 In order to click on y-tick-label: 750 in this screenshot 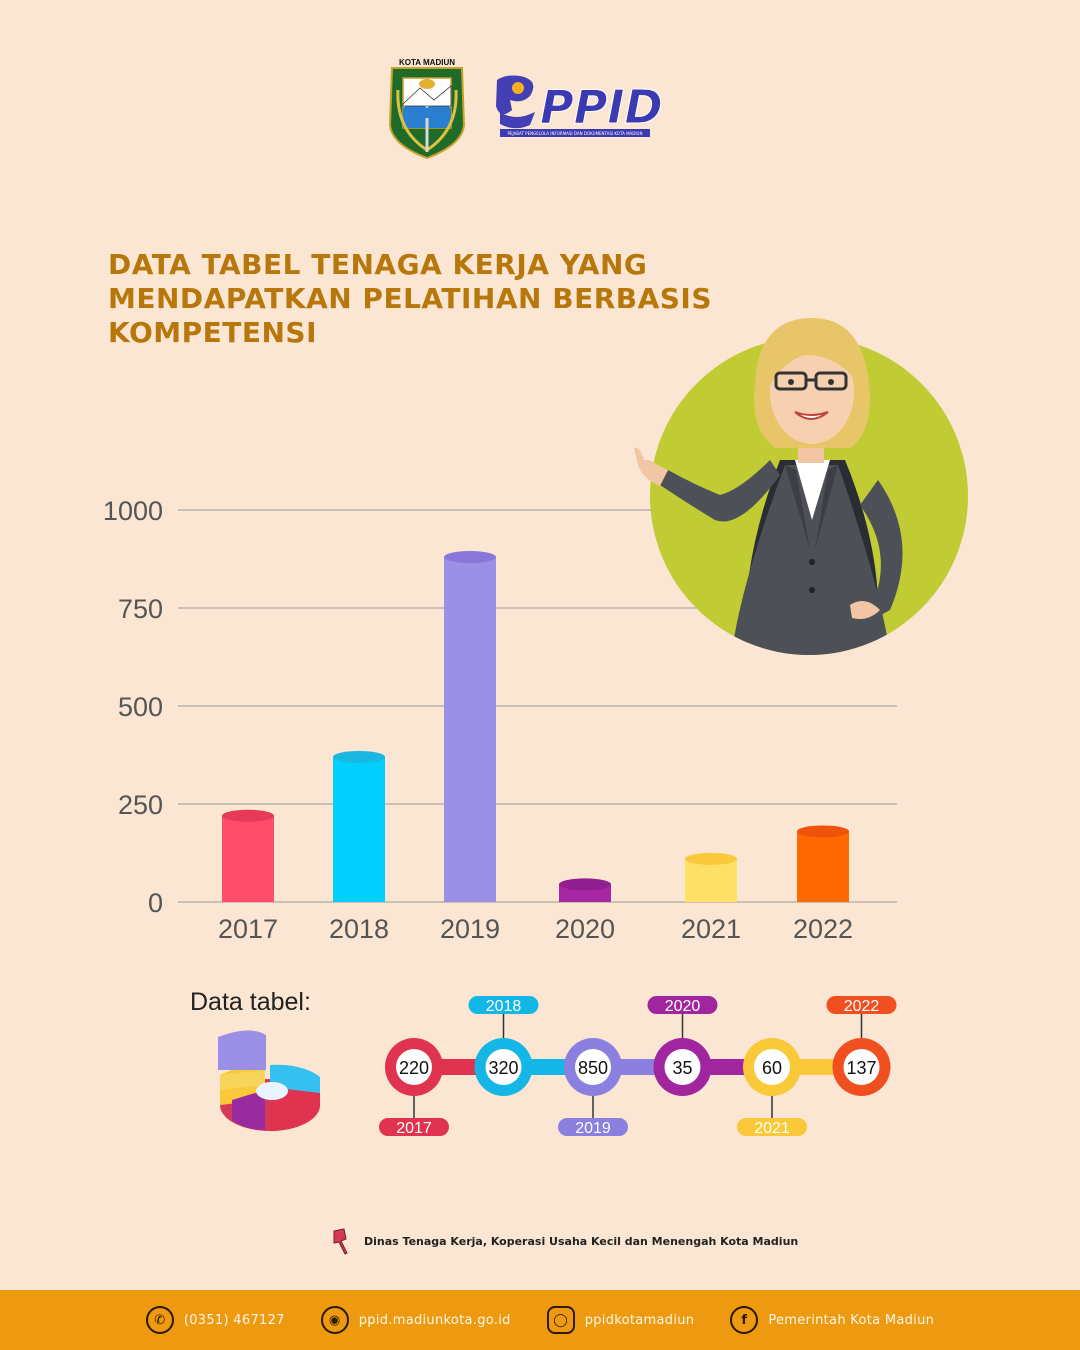, I will do `click(140, 609)`.